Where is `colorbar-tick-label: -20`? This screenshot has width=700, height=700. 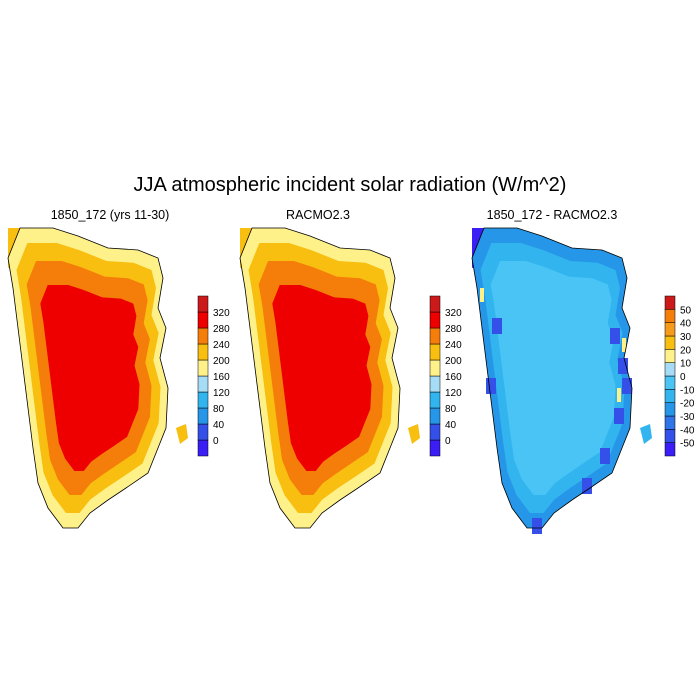
colorbar-tick-label: -20 is located at coordinates (687, 404).